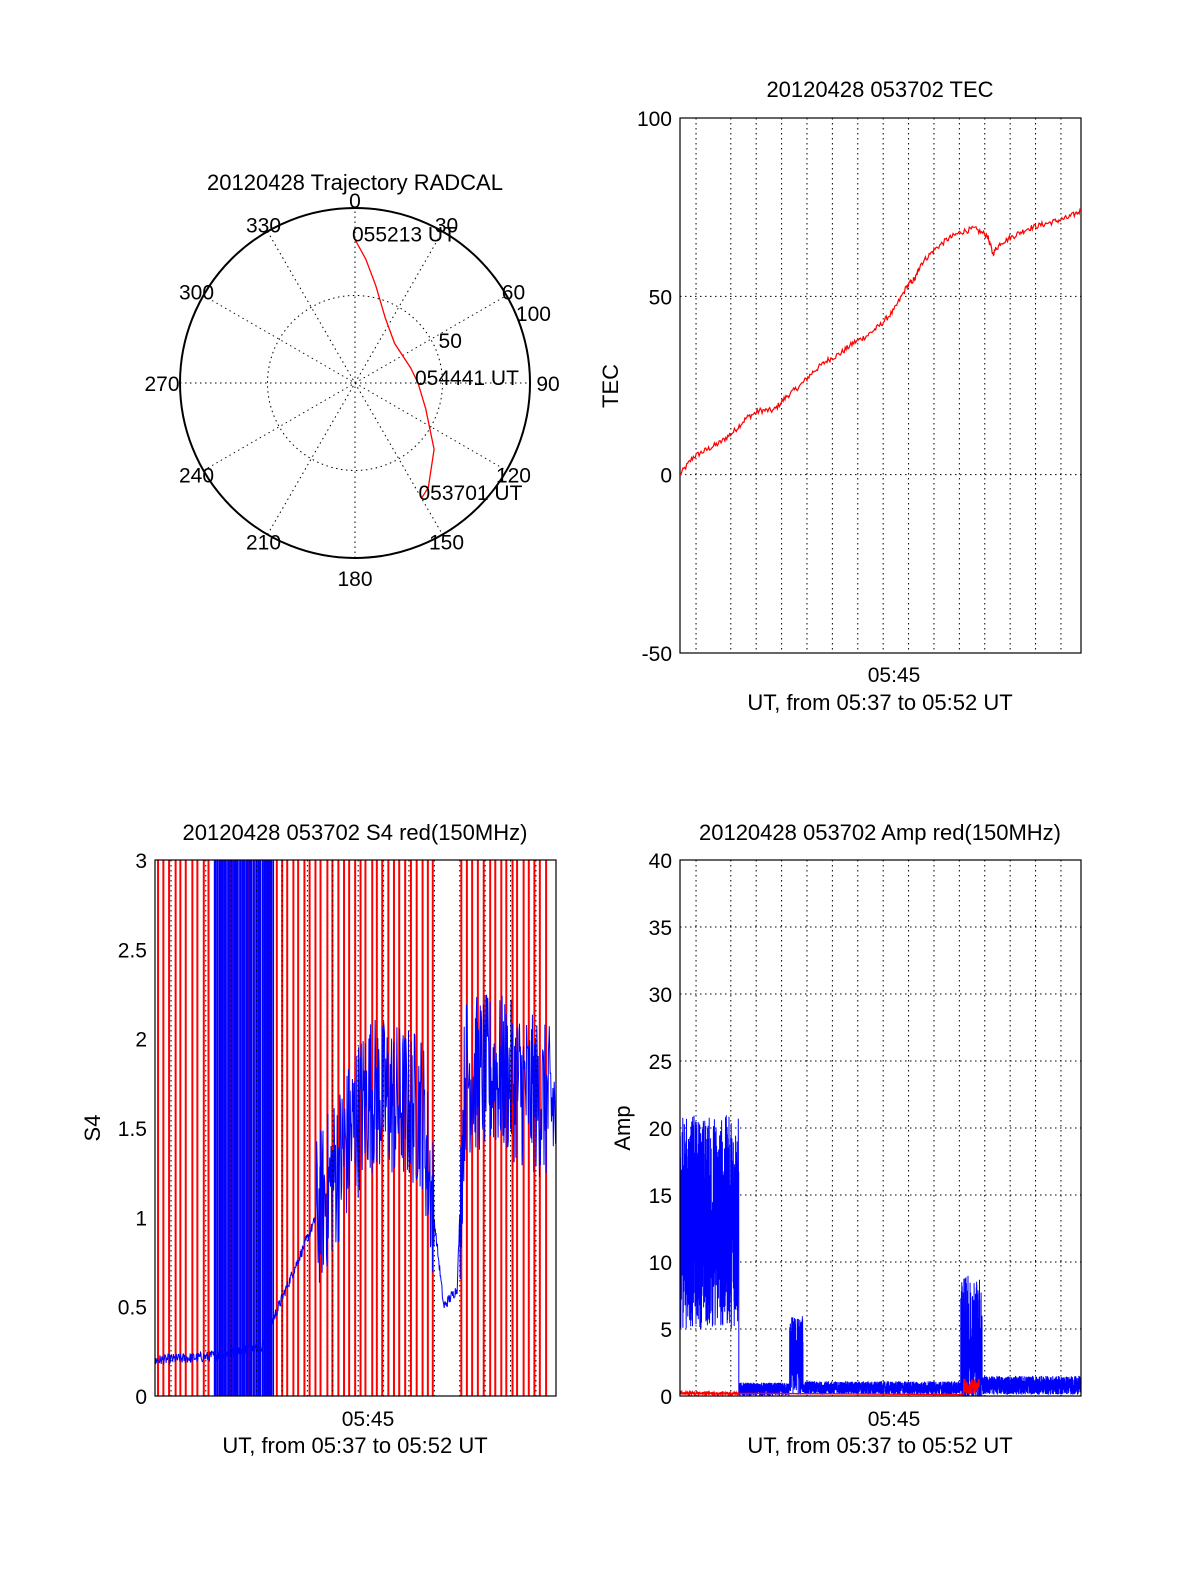  I want to click on amp-blue-series, so click(880, 1256).